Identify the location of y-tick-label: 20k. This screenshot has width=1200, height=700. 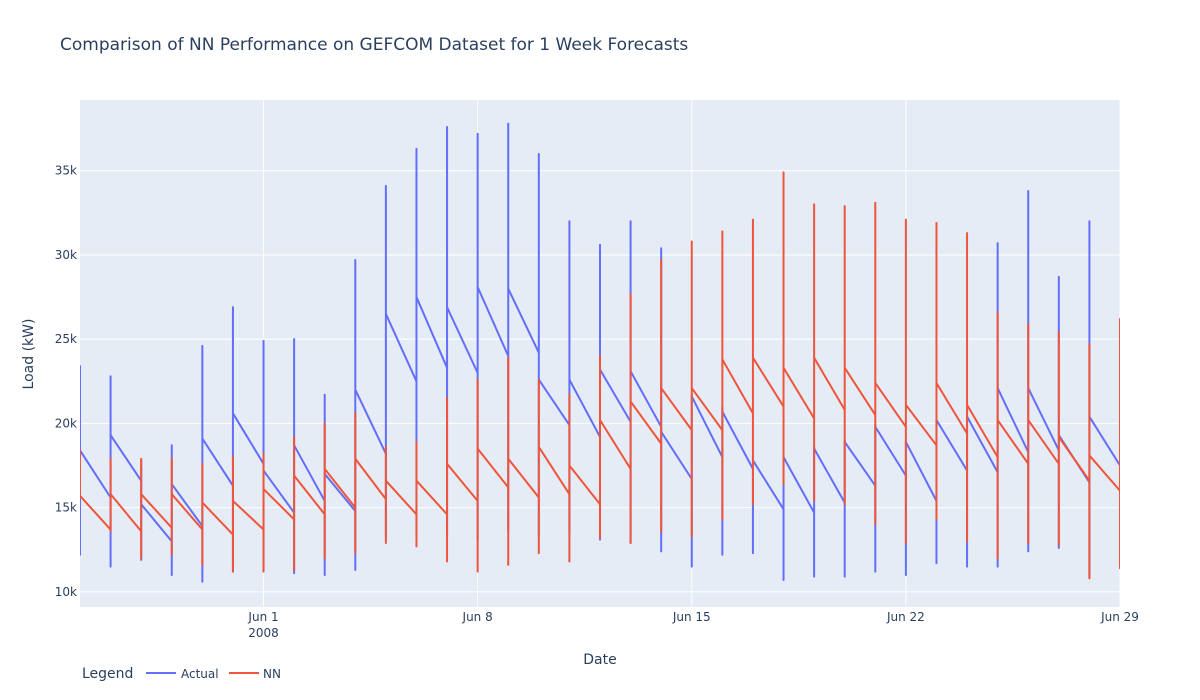
(66, 423).